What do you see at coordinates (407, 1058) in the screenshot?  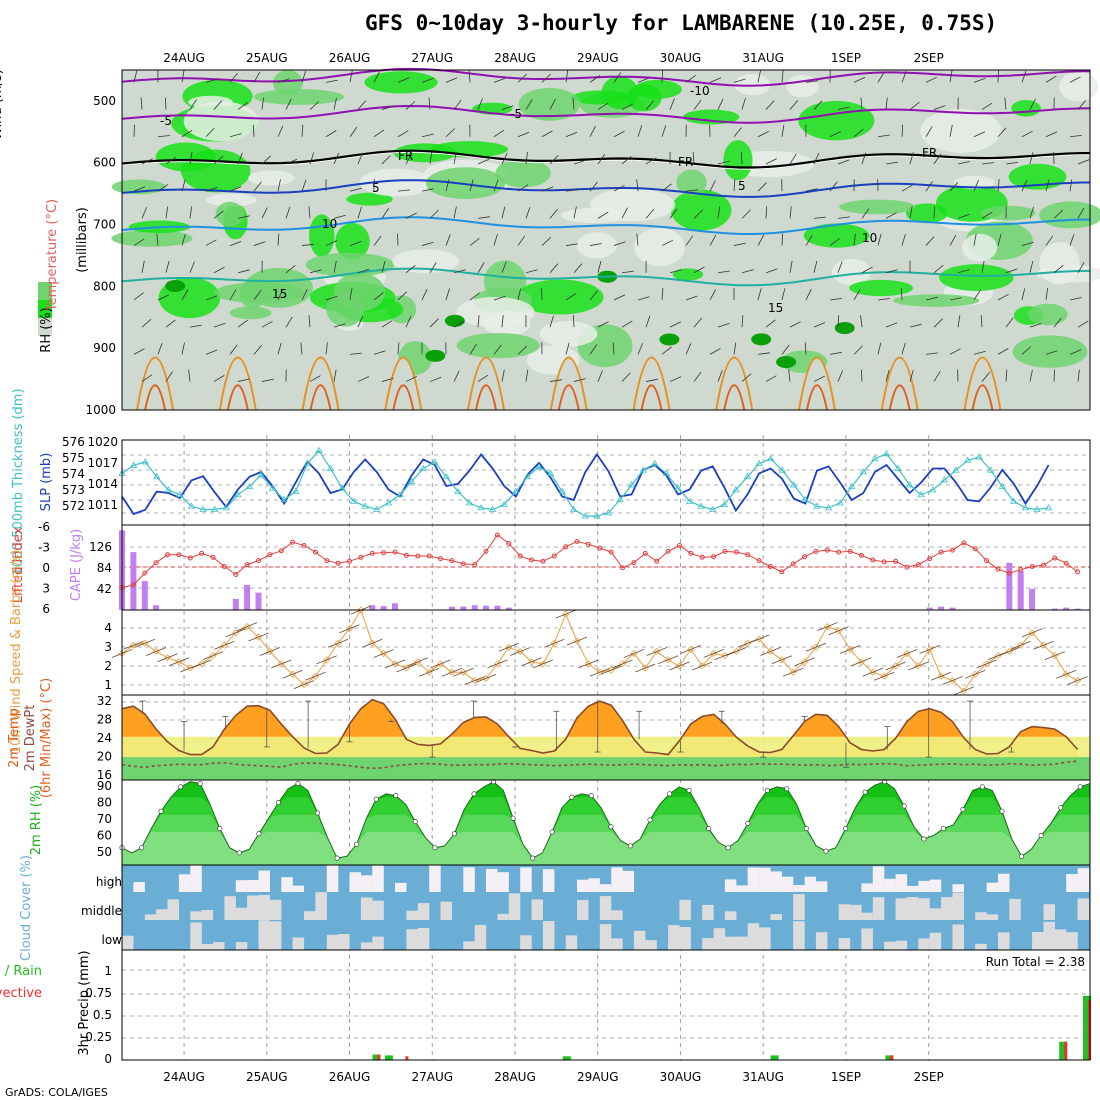 I see `precip-convective-bar` at bounding box center [407, 1058].